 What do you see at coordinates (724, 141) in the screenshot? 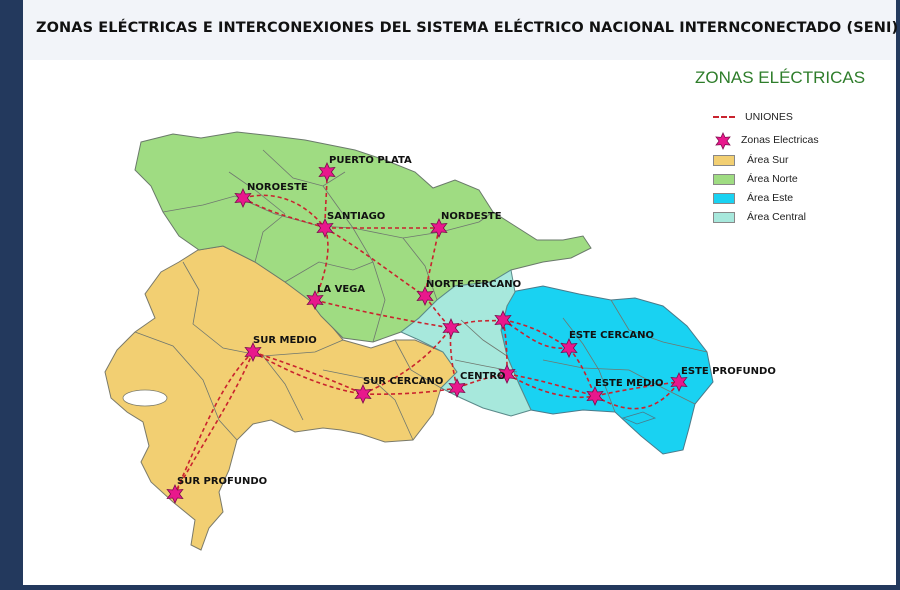
I see `star-icon` at bounding box center [724, 141].